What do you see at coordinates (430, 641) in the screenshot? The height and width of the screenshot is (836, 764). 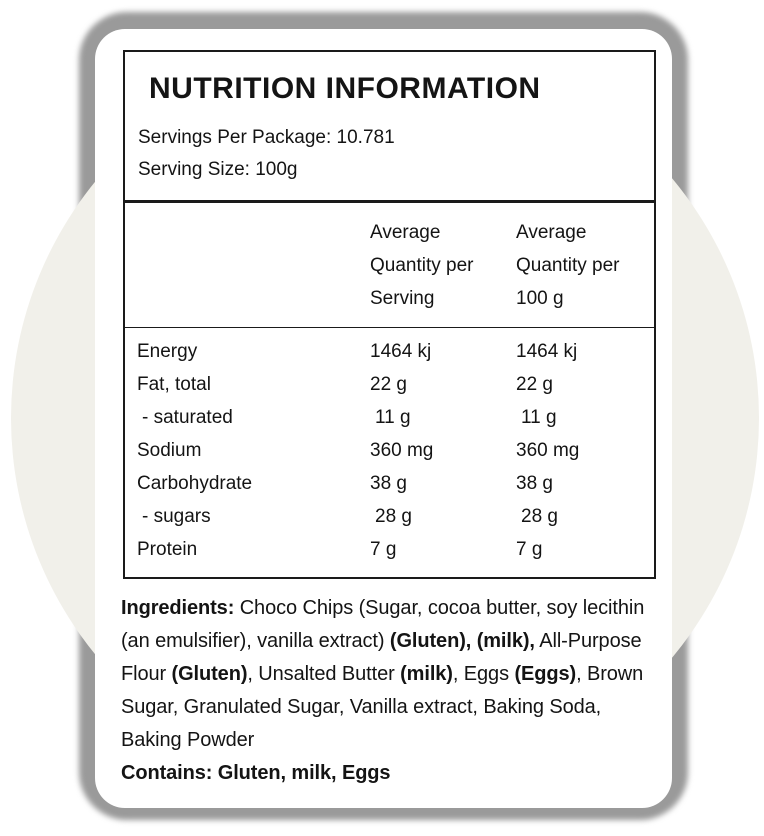 I see `ingredient-segment: (Gluten),` at bounding box center [430, 641].